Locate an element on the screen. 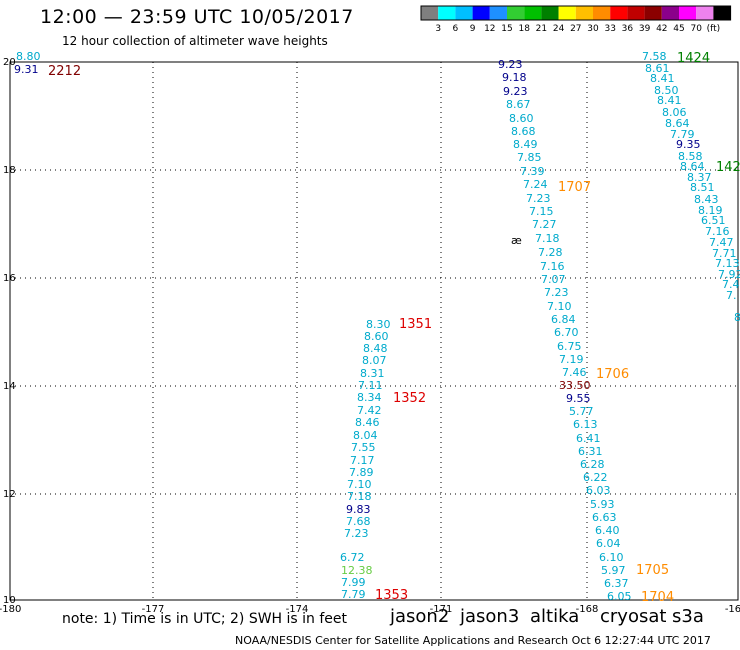  latitude-tick: 12 is located at coordinates (9, 494).